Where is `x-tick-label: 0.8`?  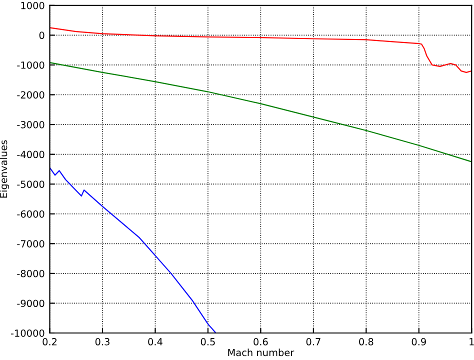 x-tick-label: 0.8 is located at coordinates (366, 342).